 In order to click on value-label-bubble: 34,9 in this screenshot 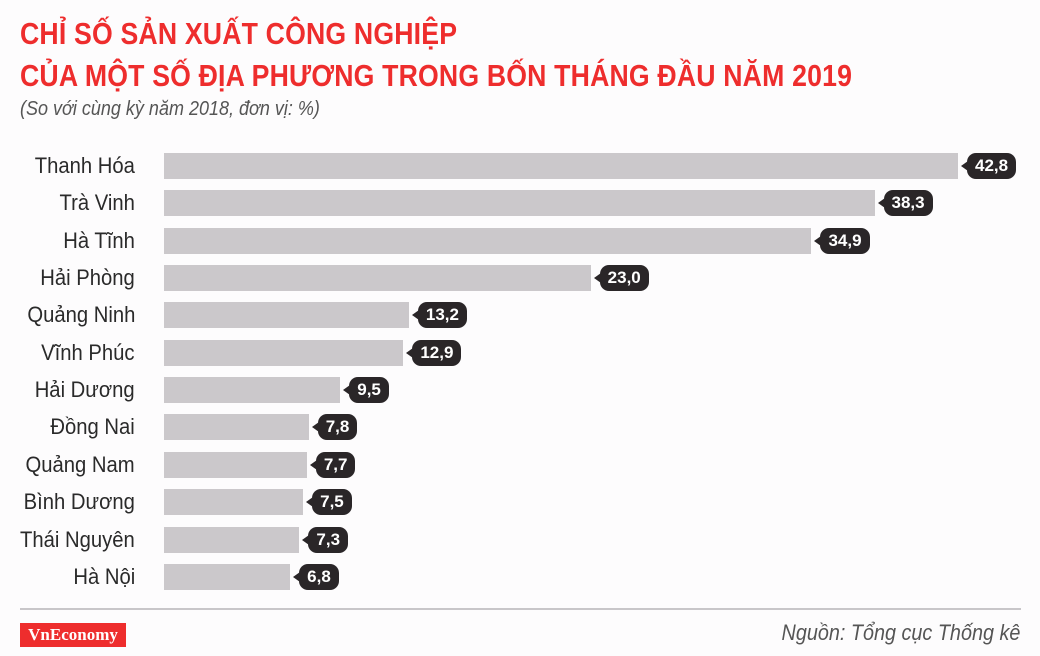, I will do `click(842, 240)`.